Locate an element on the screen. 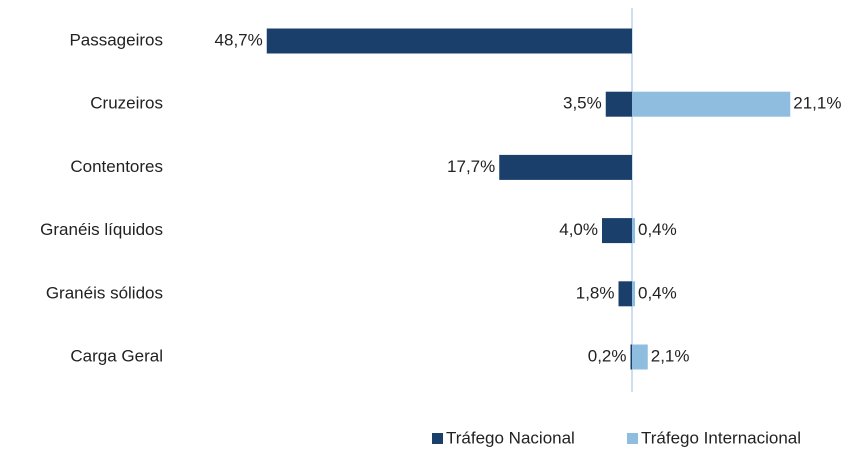 Image resolution: width=854 pixels, height=452 pixels. legend-label: Tráfego Internacional is located at coordinates (721, 437).